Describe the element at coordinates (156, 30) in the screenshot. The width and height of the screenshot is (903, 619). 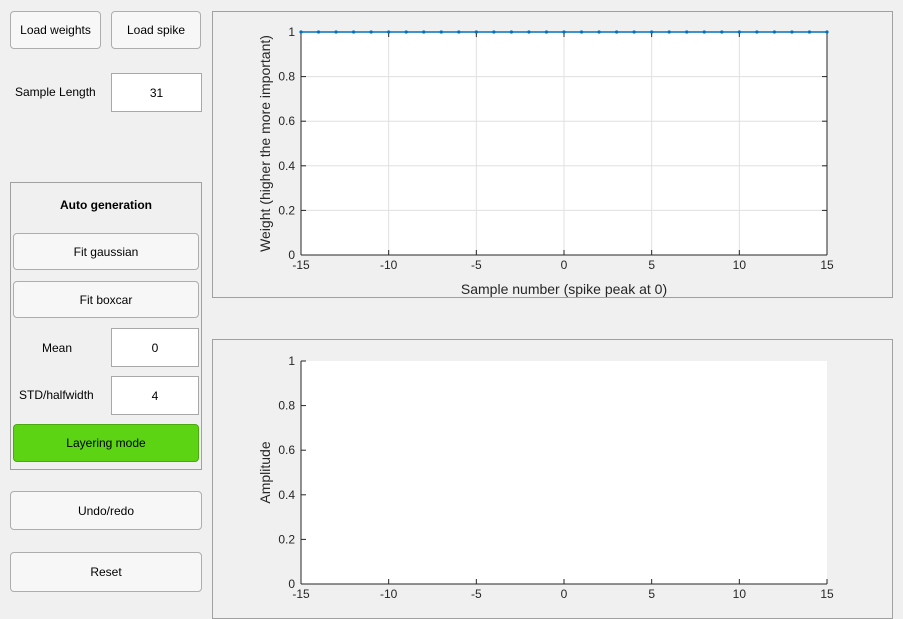
I see `load-spike-button: Load spike` at that location.